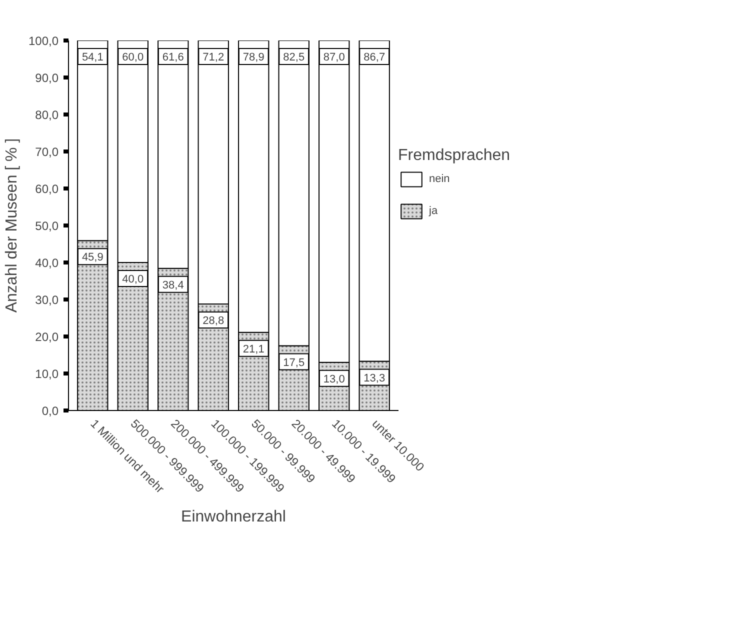 The image size is (750, 628). What do you see at coordinates (439, 179) in the screenshot?
I see `legend-label: nein` at bounding box center [439, 179].